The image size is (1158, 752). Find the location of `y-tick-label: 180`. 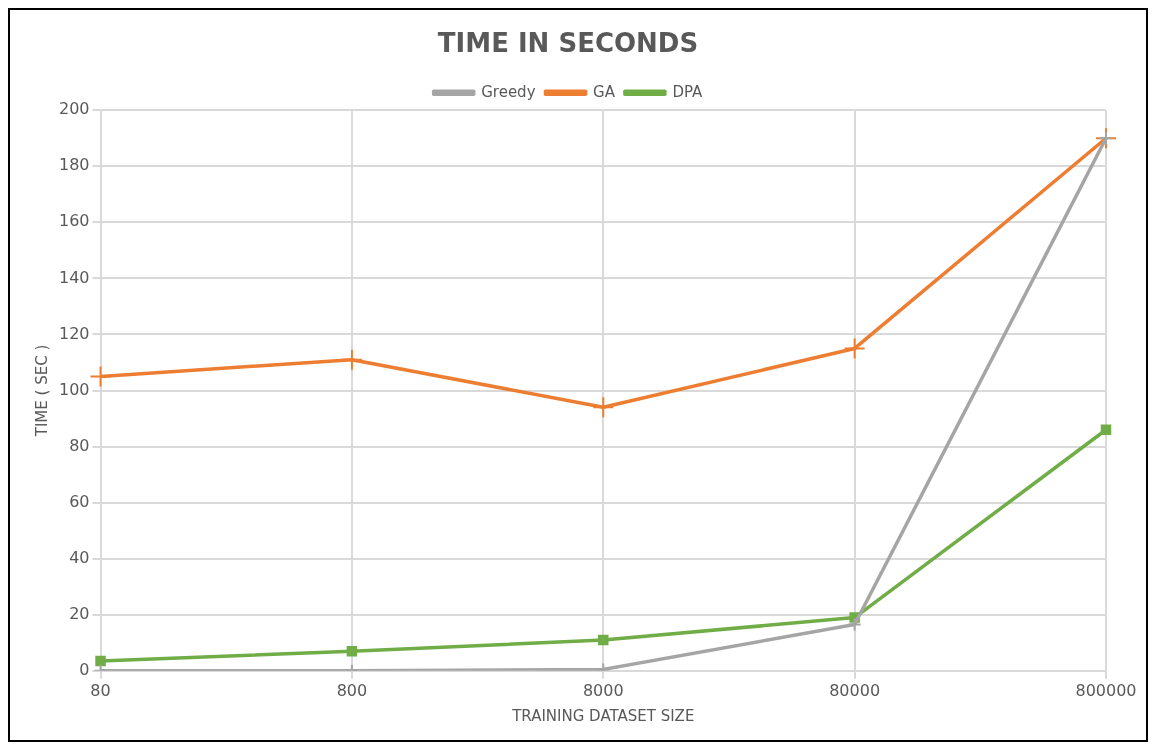

y-tick-label: 180 is located at coordinates (74, 165).